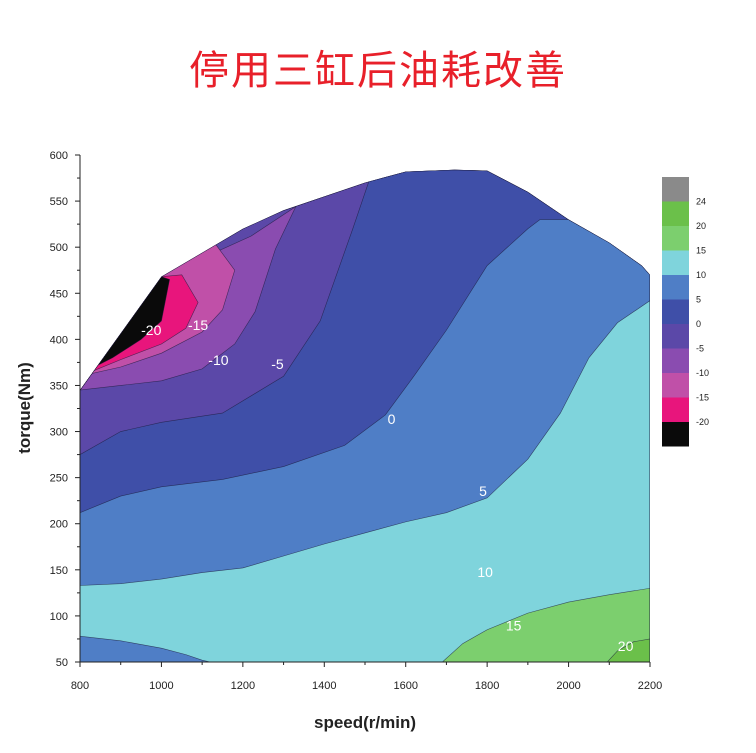  What do you see at coordinates (198, 325) in the screenshot?
I see `contour-label: -15` at bounding box center [198, 325].